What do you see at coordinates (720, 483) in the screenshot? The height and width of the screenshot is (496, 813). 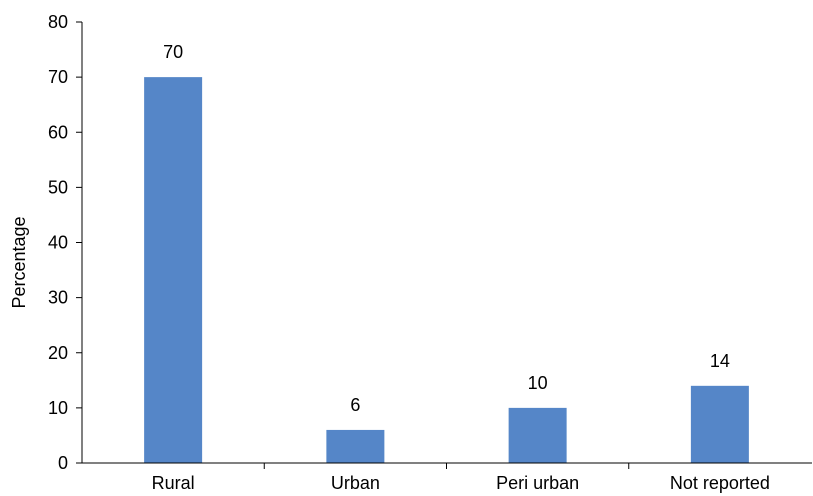 I see `x-tick-label: Not reported` at bounding box center [720, 483].